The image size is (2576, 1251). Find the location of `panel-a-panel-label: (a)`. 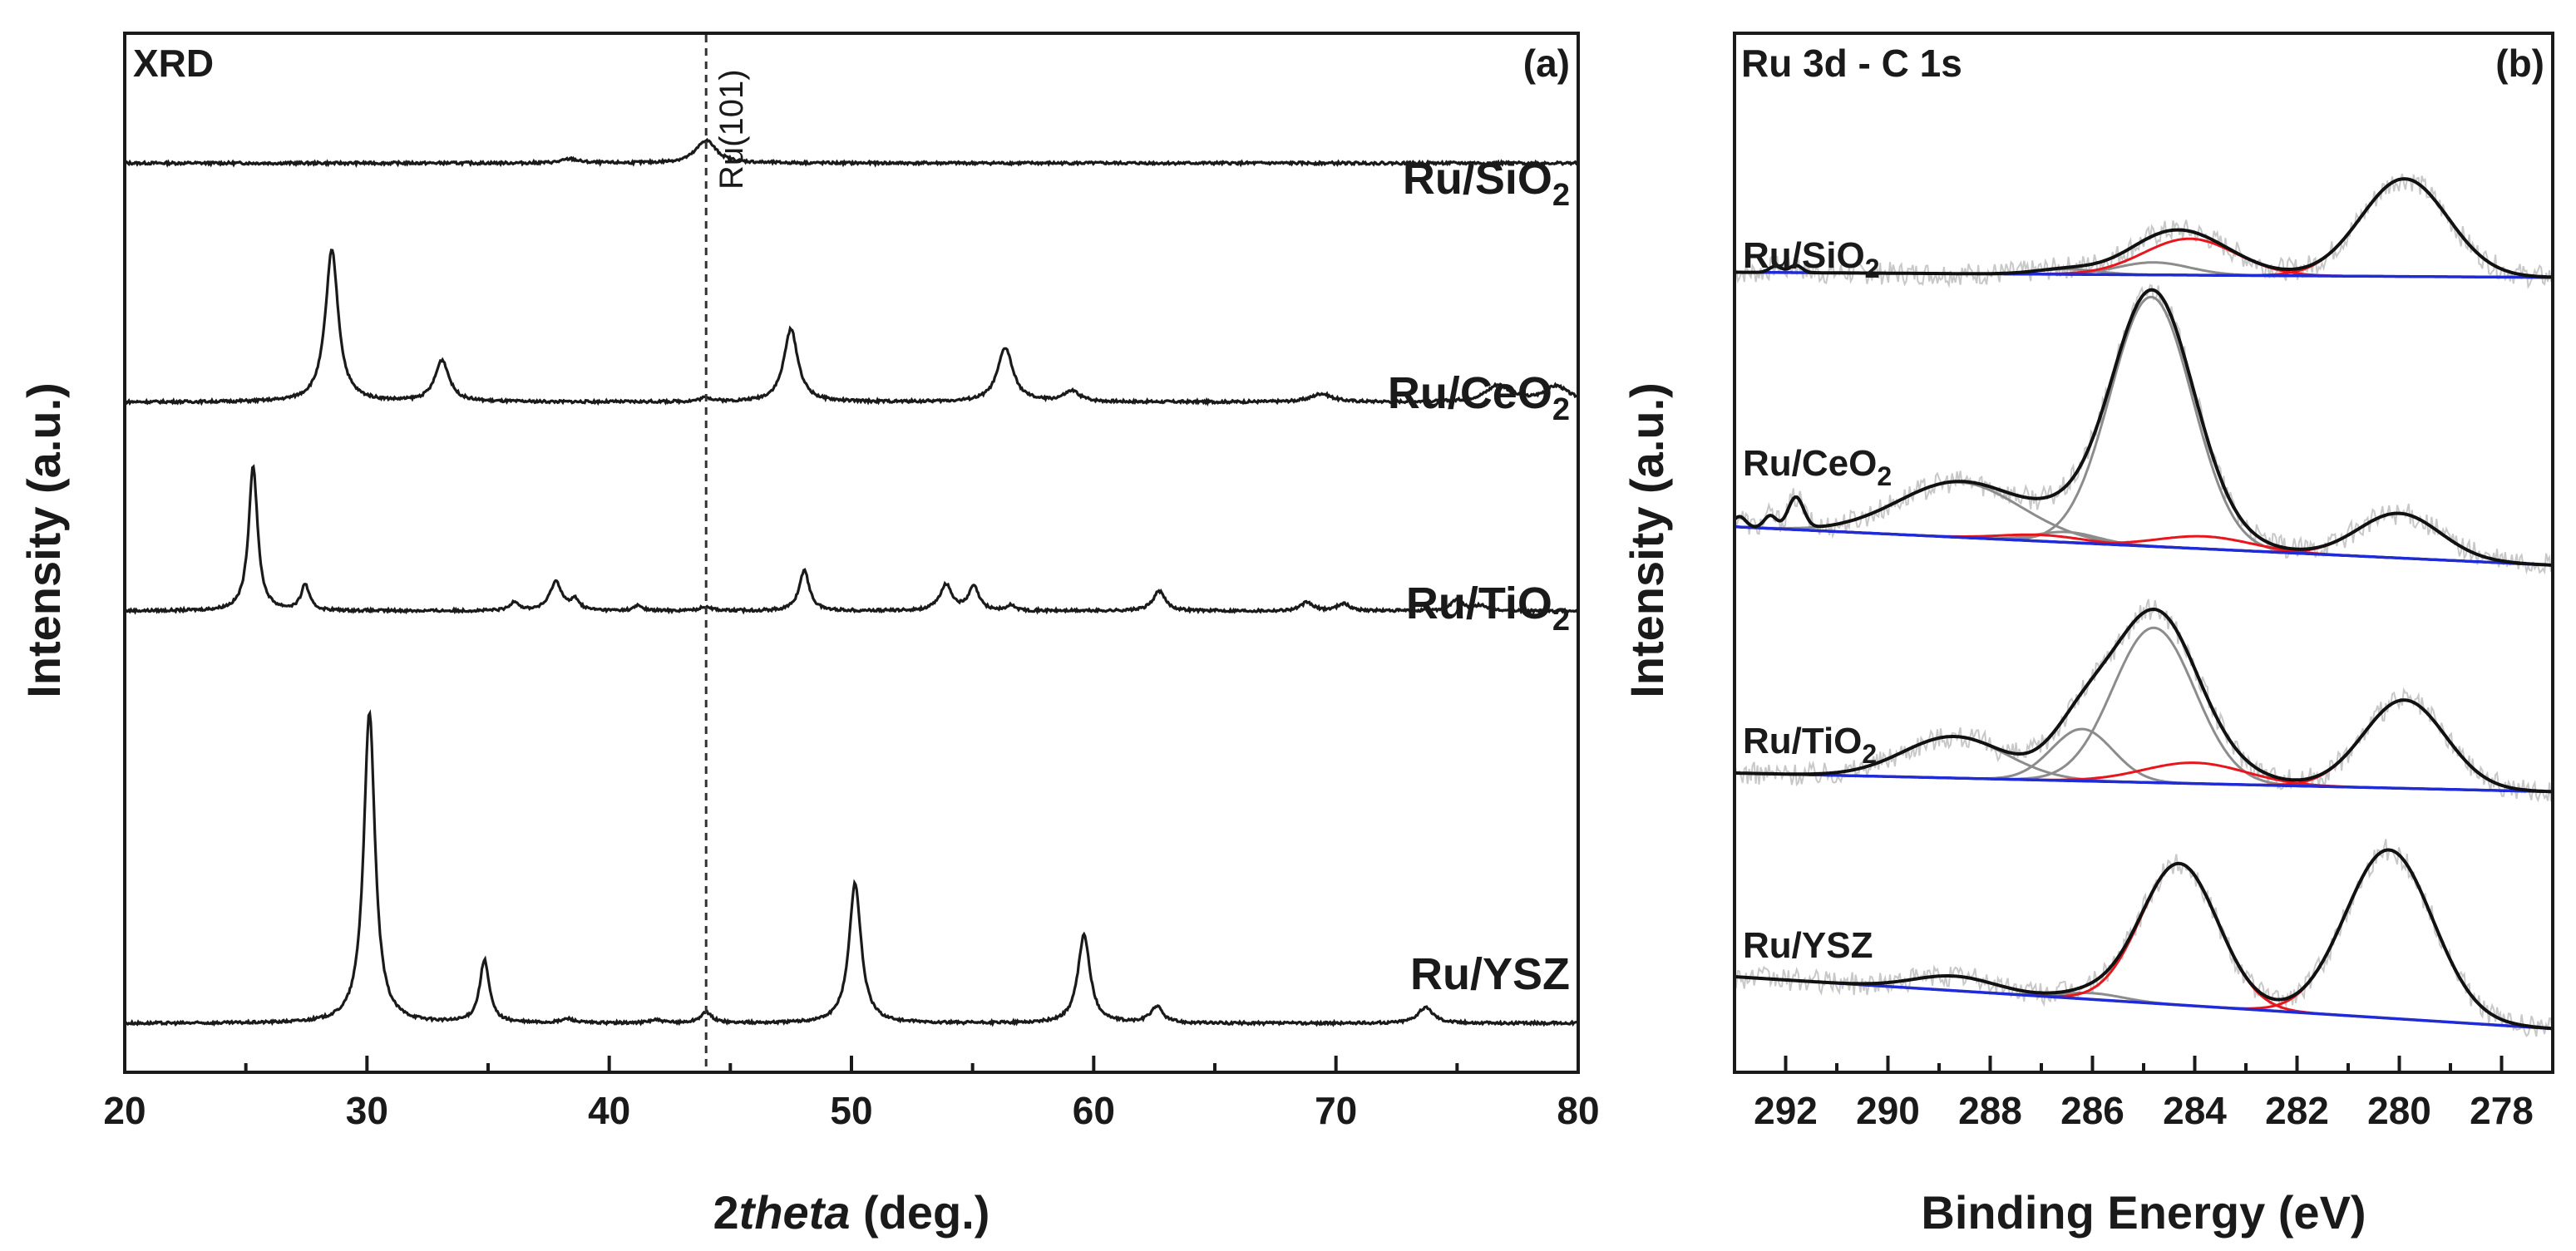

panel-a-panel-label: (a) is located at coordinates (1546, 63).